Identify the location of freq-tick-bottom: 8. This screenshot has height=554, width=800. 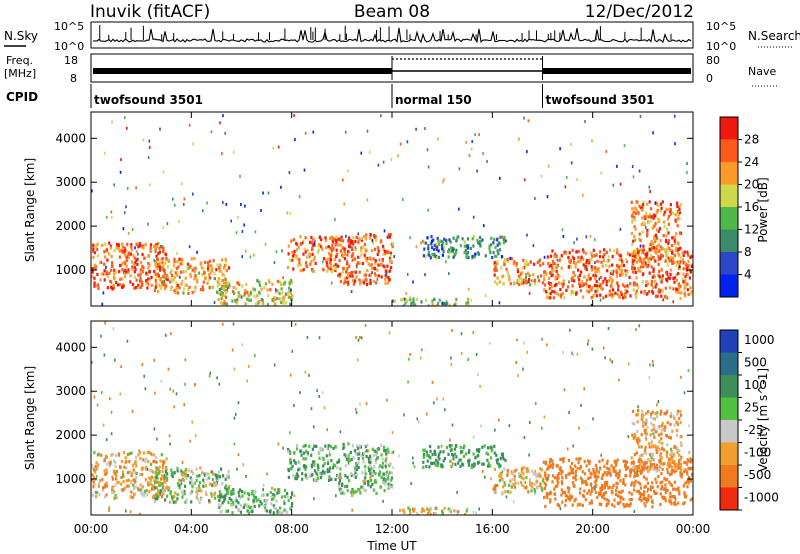
(73, 78).